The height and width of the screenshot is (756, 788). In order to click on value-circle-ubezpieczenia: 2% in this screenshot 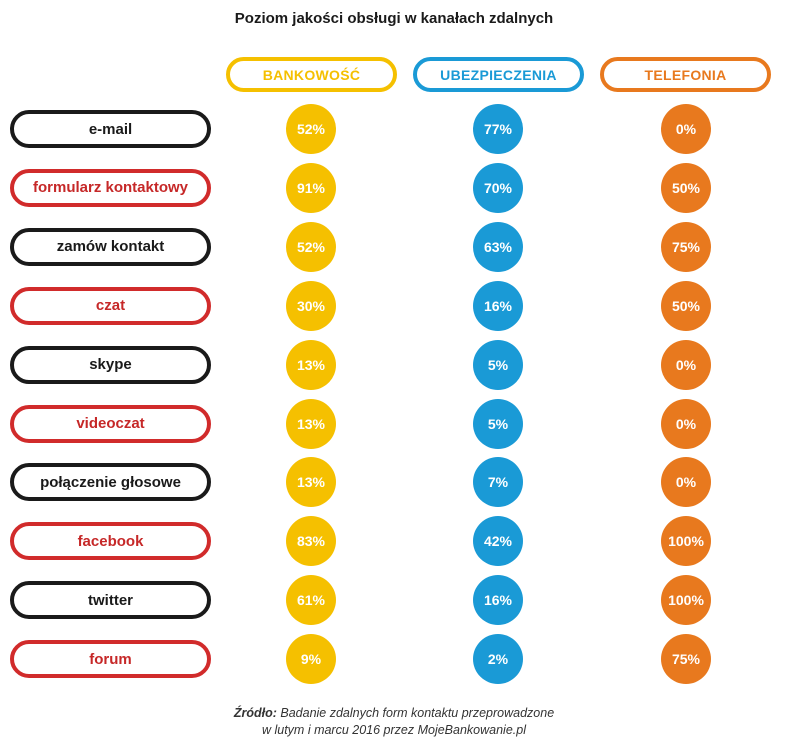, I will do `click(498, 659)`.